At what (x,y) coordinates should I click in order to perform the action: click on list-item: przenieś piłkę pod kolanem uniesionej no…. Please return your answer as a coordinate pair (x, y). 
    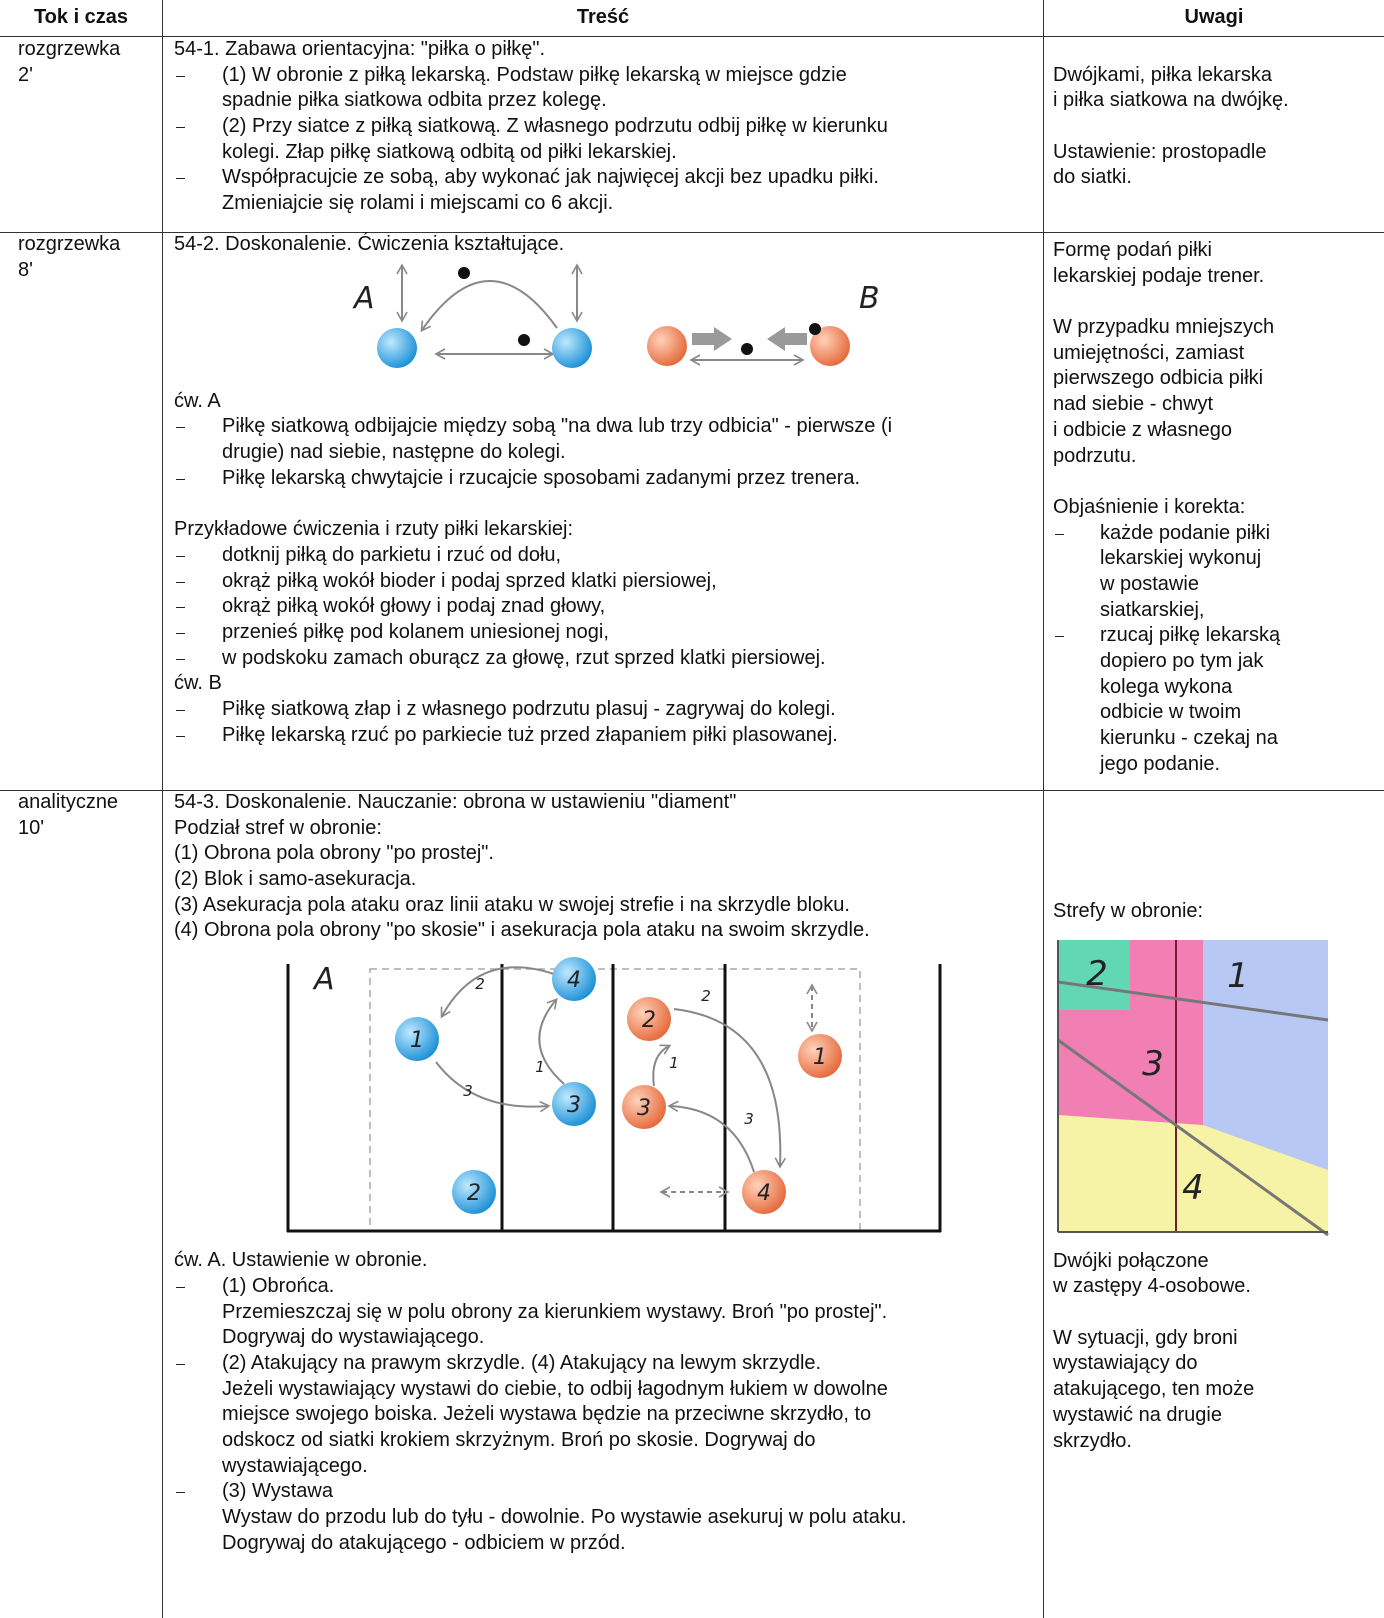
    Looking at the image, I should click on (607, 633).